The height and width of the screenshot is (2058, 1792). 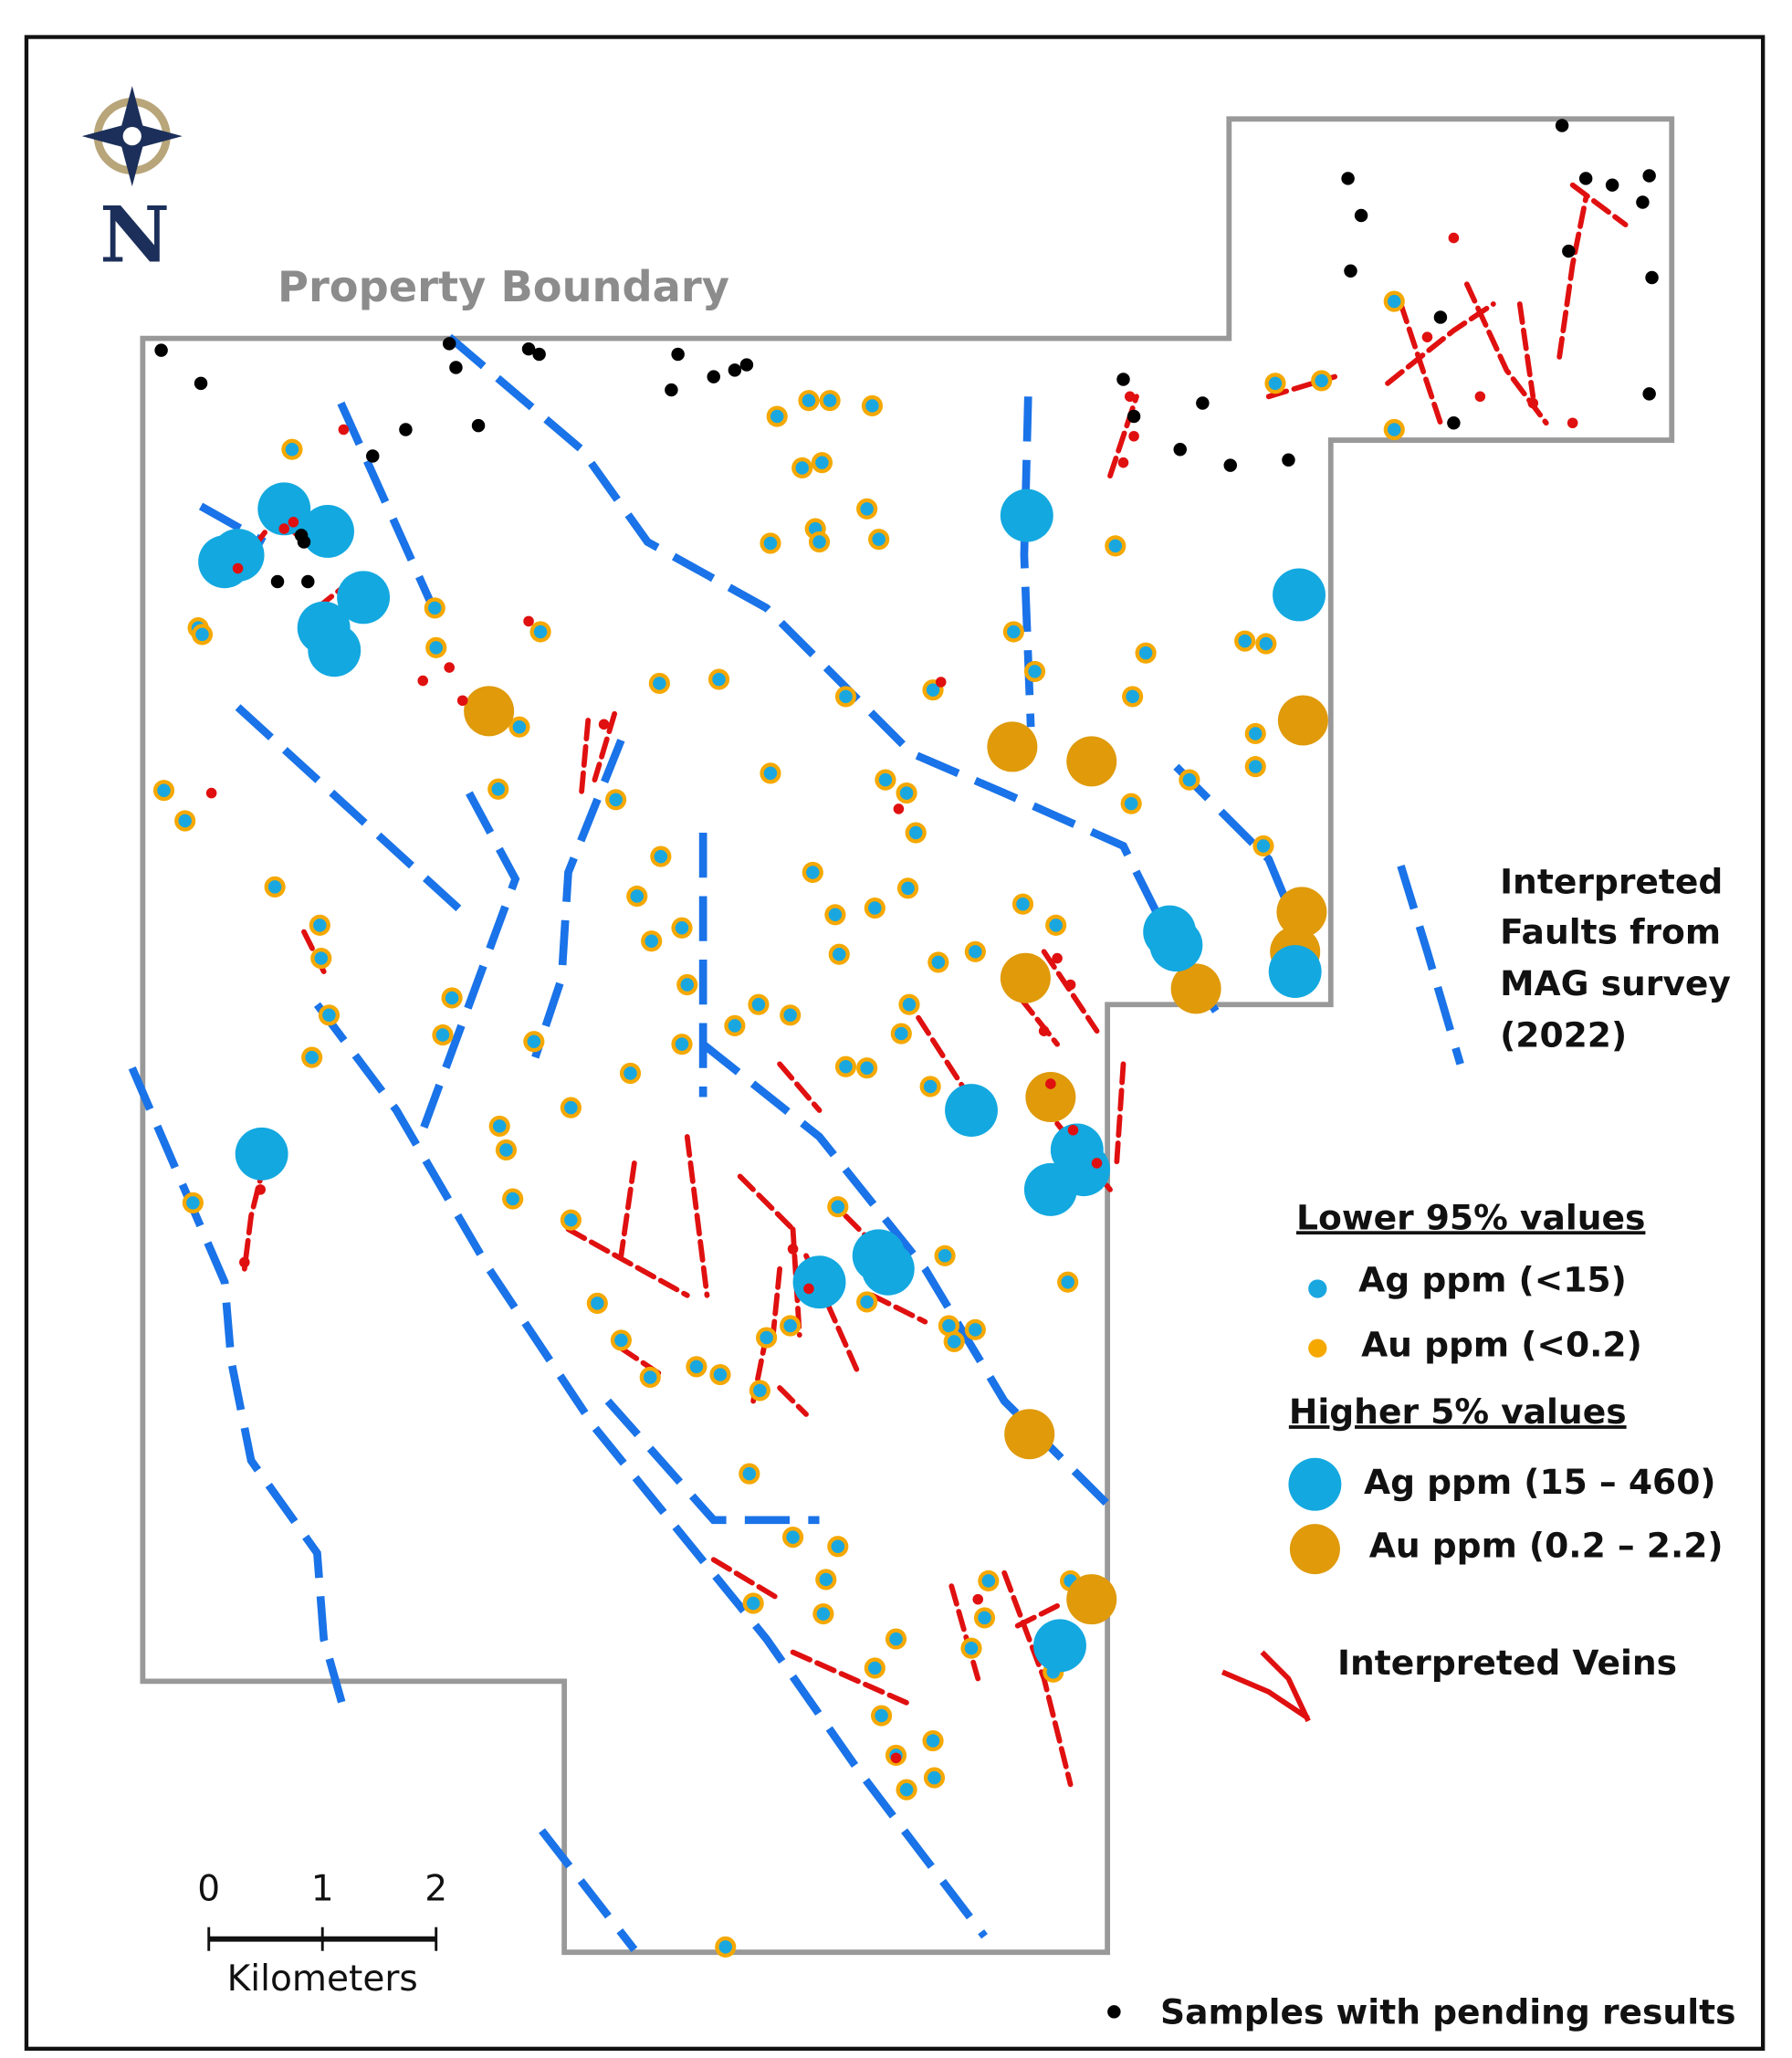 What do you see at coordinates (1458, 1411) in the screenshot?
I see `legend-heading: Higher 5% values` at bounding box center [1458, 1411].